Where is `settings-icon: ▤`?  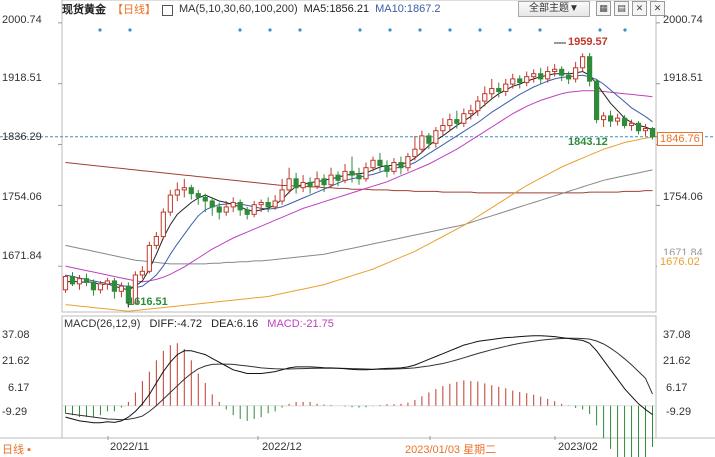 settings-icon: ▤ is located at coordinates (621, 8).